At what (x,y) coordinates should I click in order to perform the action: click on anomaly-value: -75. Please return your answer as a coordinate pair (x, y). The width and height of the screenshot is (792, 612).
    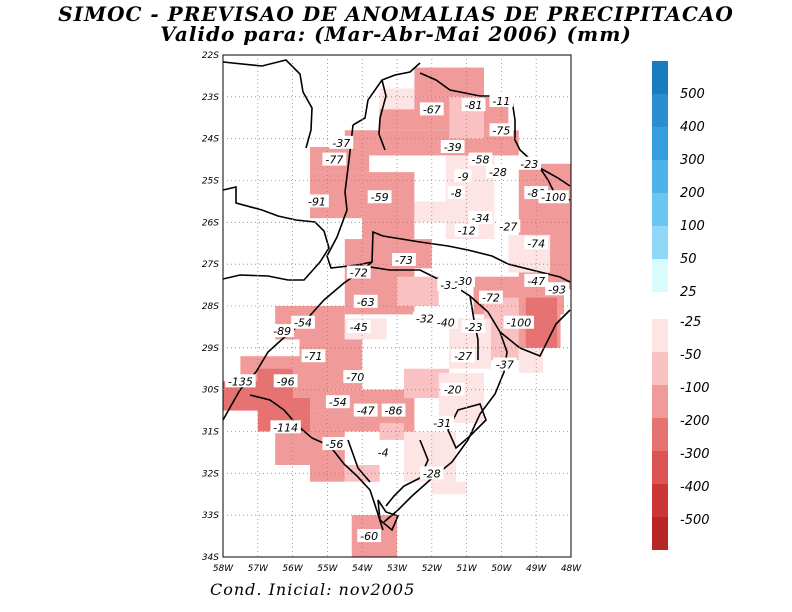
    Looking at the image, I should click on (501, 130).